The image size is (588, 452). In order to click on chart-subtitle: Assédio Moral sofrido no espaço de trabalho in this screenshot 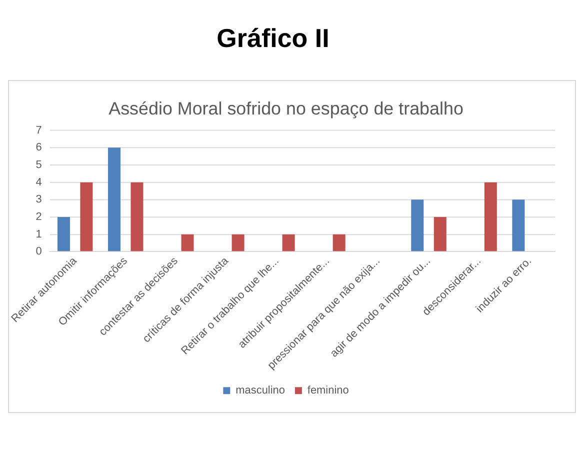, I will do `click(286, 108)`.